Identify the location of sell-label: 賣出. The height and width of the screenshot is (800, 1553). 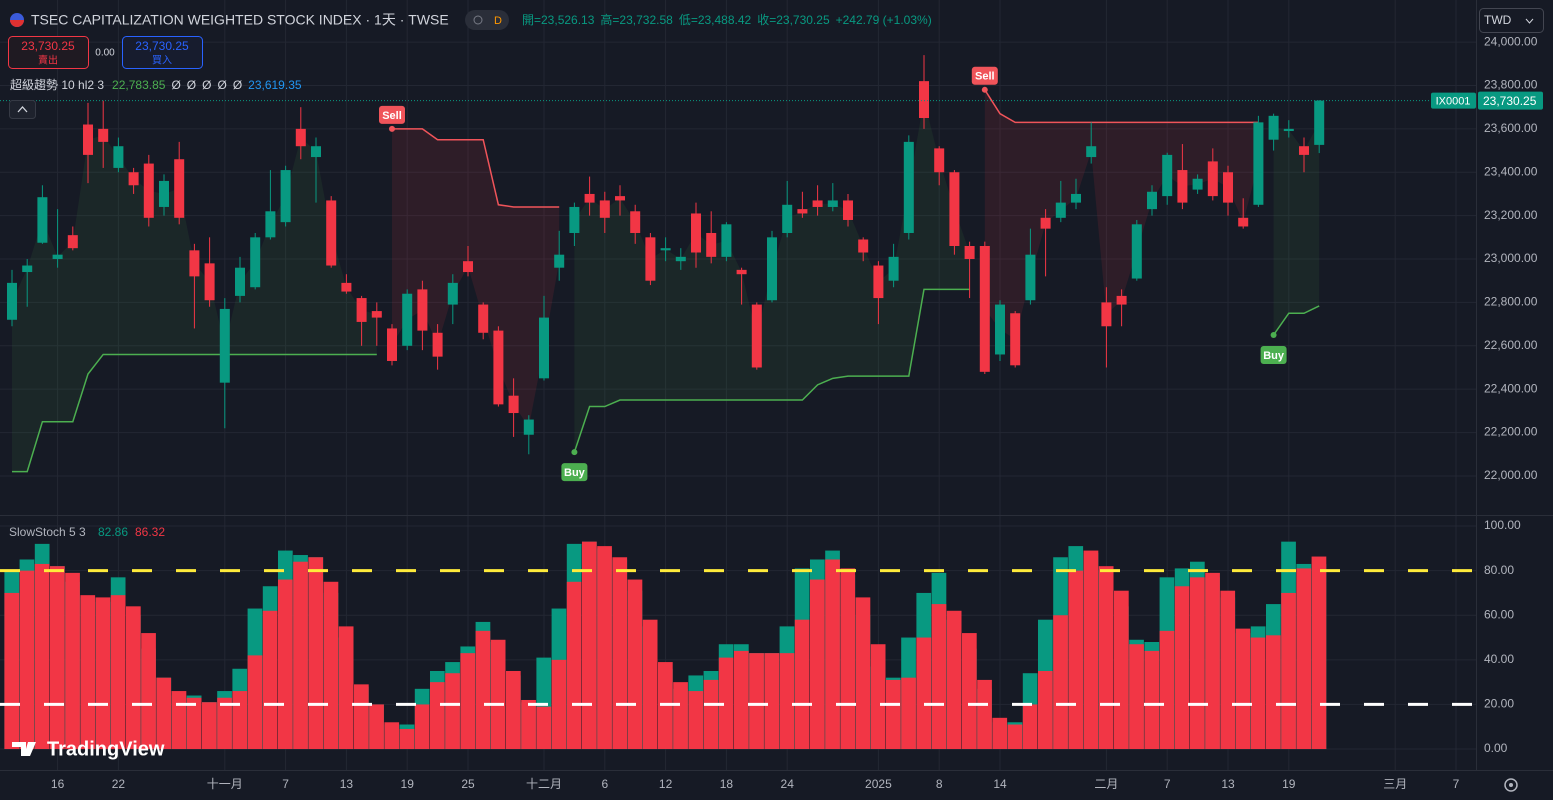
(48, 60).